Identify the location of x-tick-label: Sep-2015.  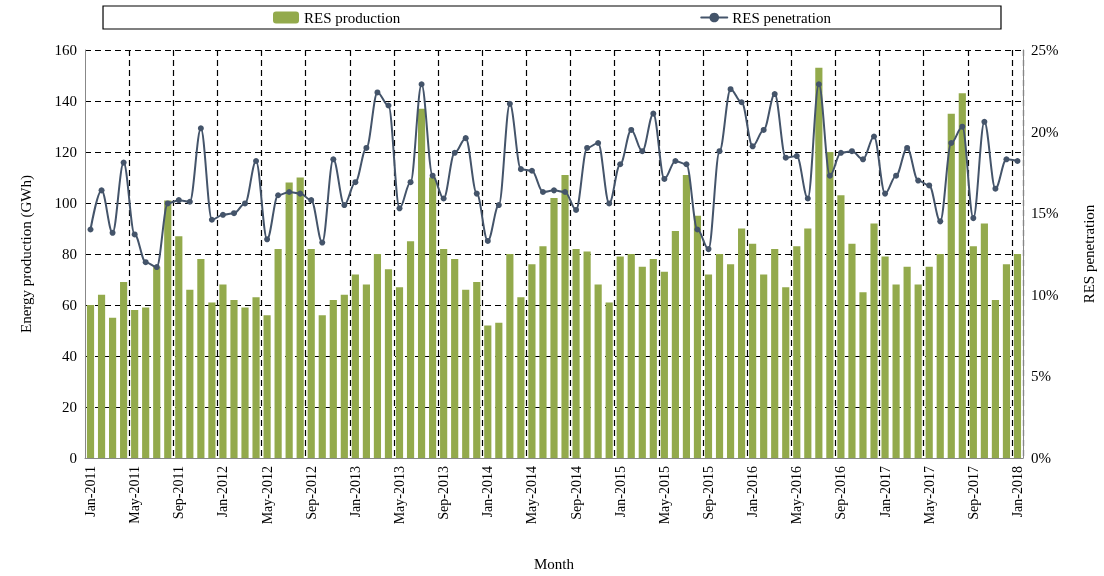
(708, 493).